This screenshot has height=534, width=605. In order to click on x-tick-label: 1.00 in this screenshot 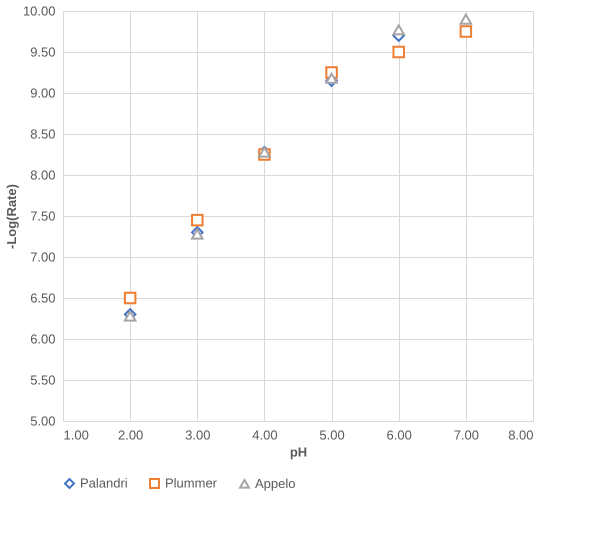, I will do `click(76, 435)`.